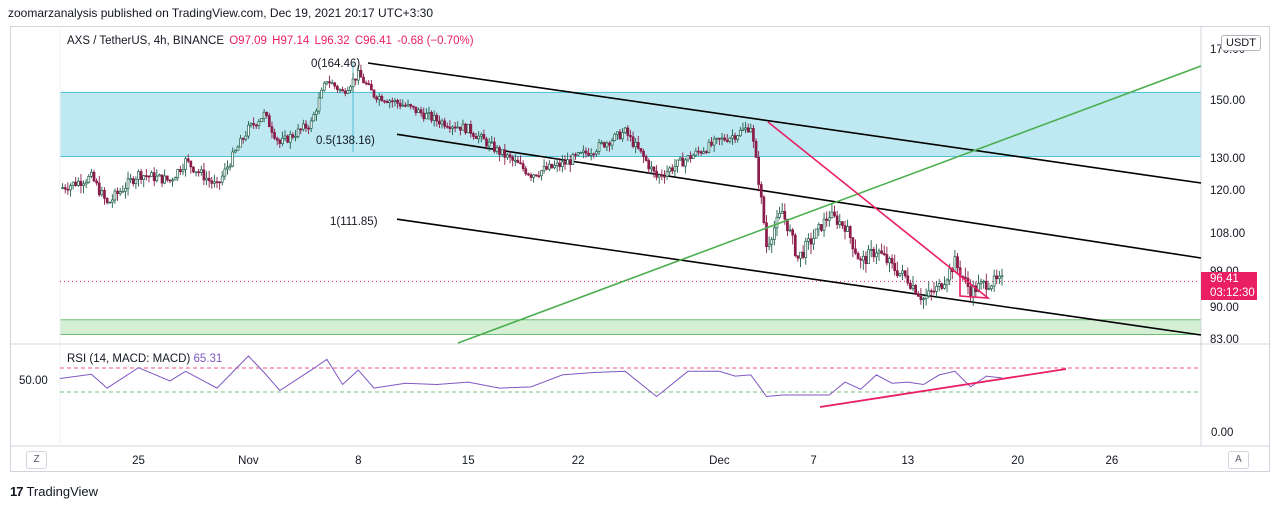  Describe the element at coordinates (17, 491) in the screenshot. I see `tradingview-logo-icon: 17` at that location.